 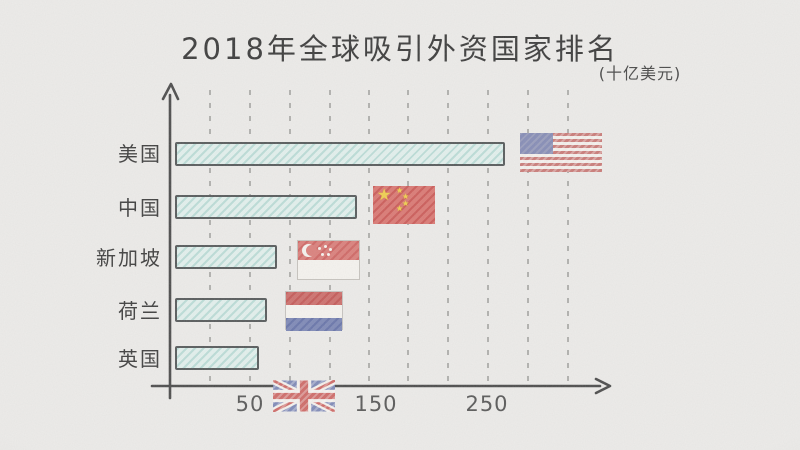 I want to click on china-flag-small-star: ★, so click(x=400, y=208).